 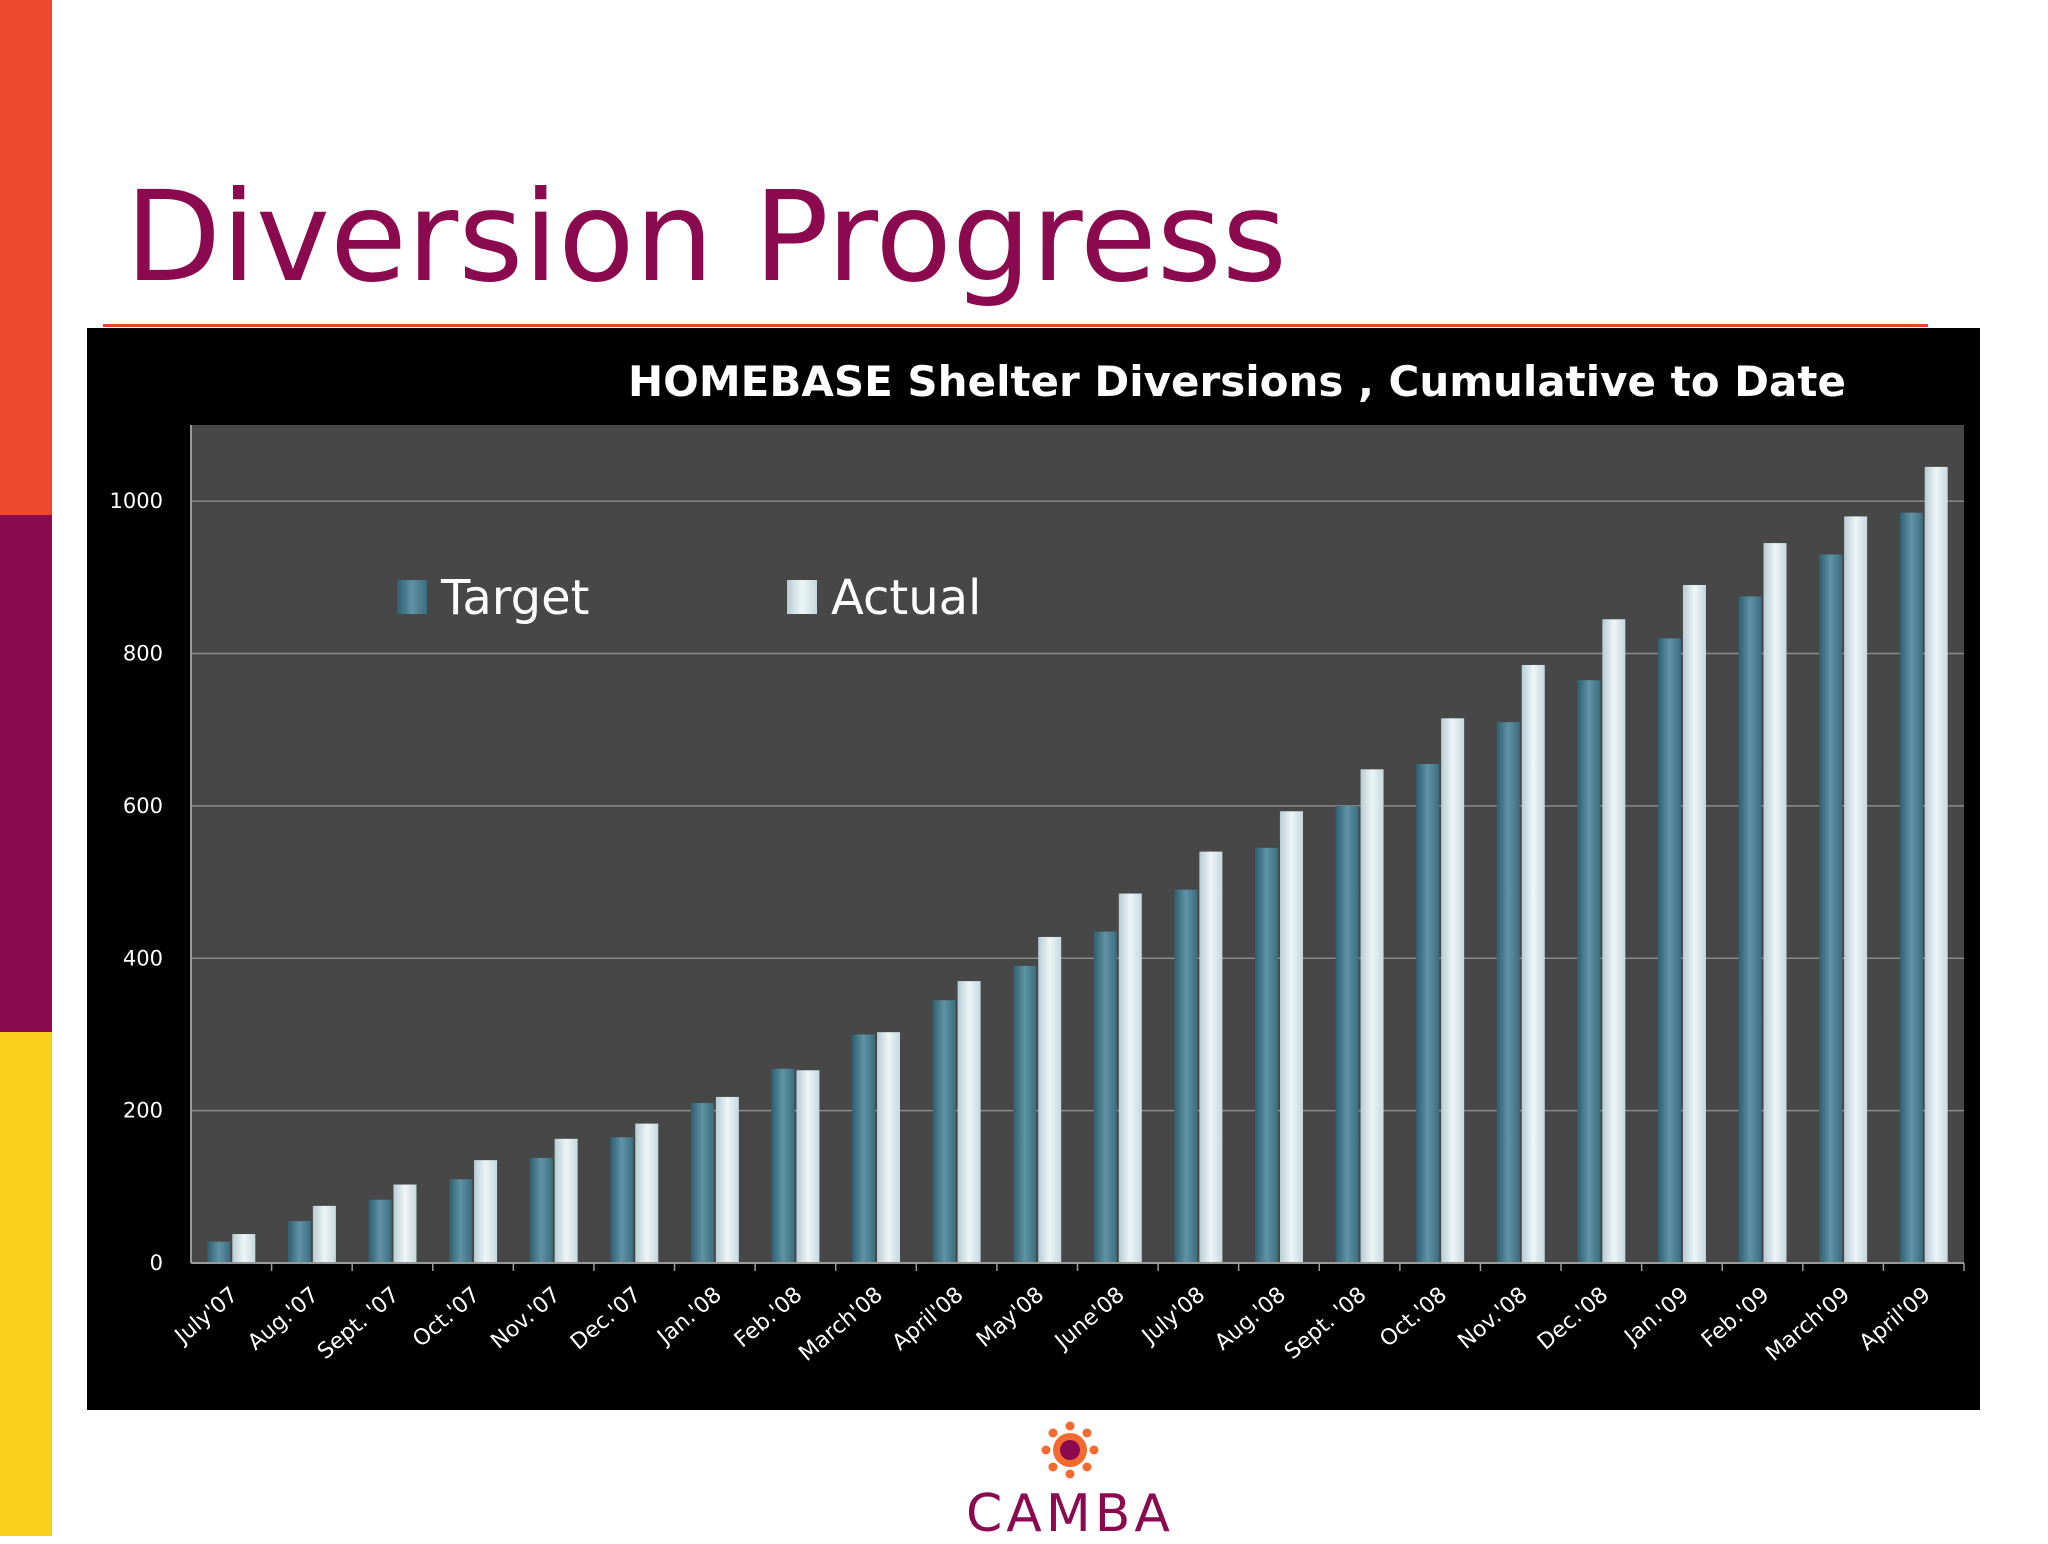 I want to click on camba-logo: CAMBA, so click(x=1070, y=1482).